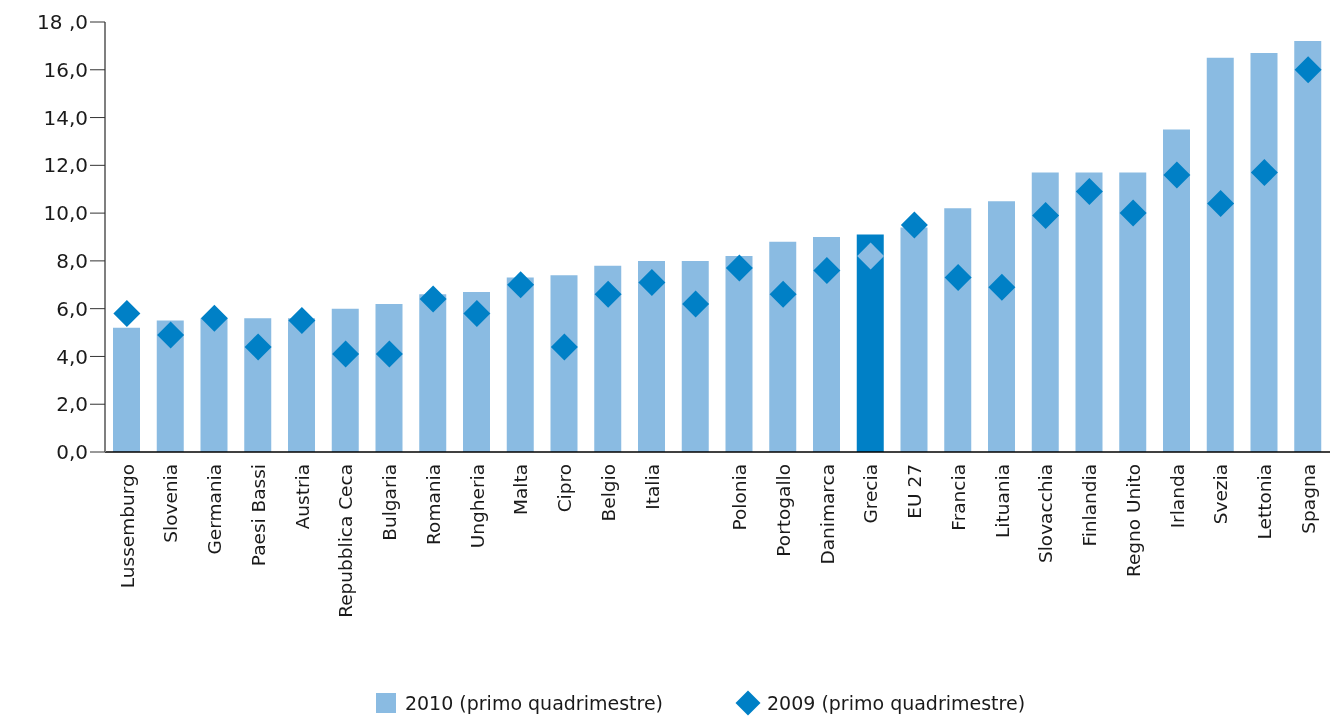 Image resolution: width=1338 pixels, height=718 pixels. What do you see at coordinates (72, 356) in the screenshot?
I see `y-tick-label: 4,0` at bounding box center [72, 356].